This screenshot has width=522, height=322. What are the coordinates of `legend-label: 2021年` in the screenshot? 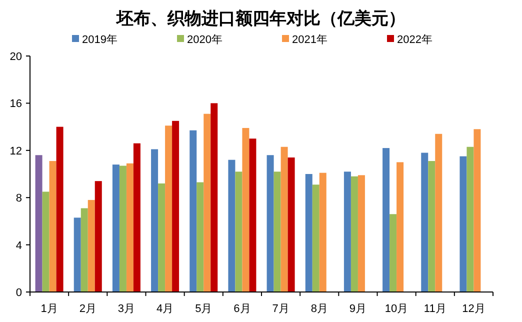 It's located at (310, 40).